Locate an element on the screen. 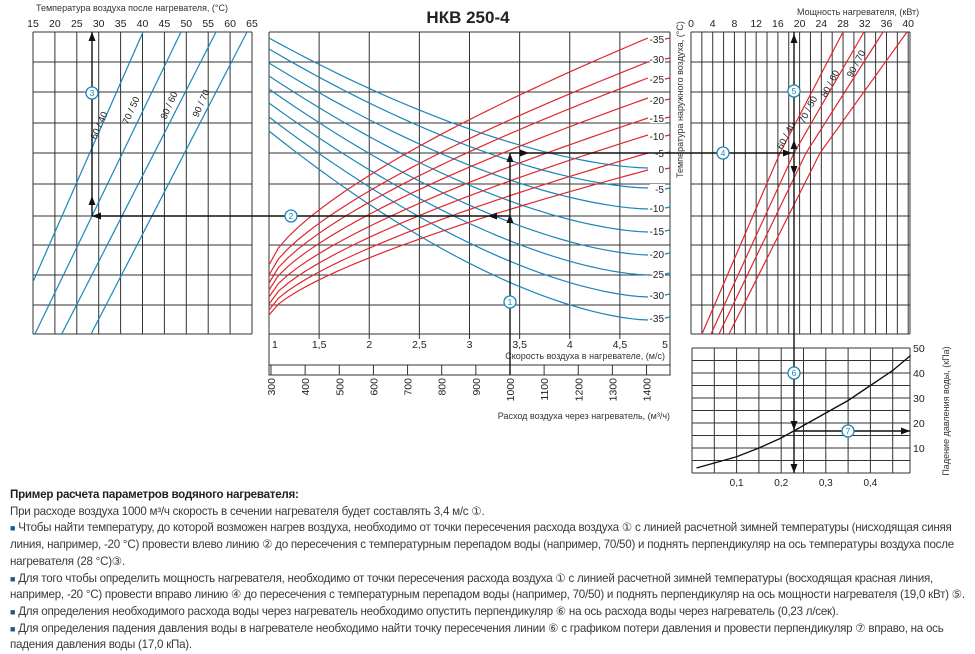 This screenshot has height=654, width=975. velocity-tick-label: 2,5 is located at coordinates (419, 345).